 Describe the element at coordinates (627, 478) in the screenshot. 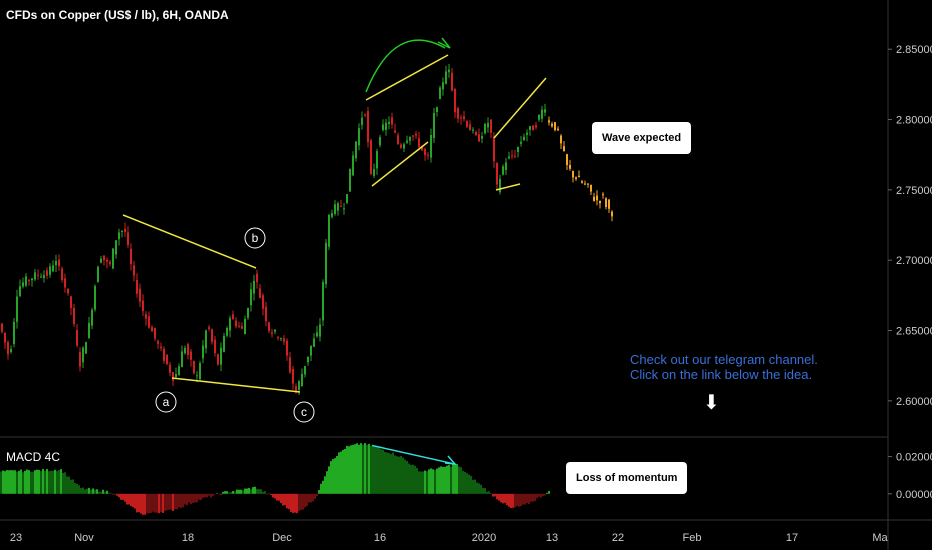

I see `loss-of-momentum-callout: Loss of momentum` at that location.